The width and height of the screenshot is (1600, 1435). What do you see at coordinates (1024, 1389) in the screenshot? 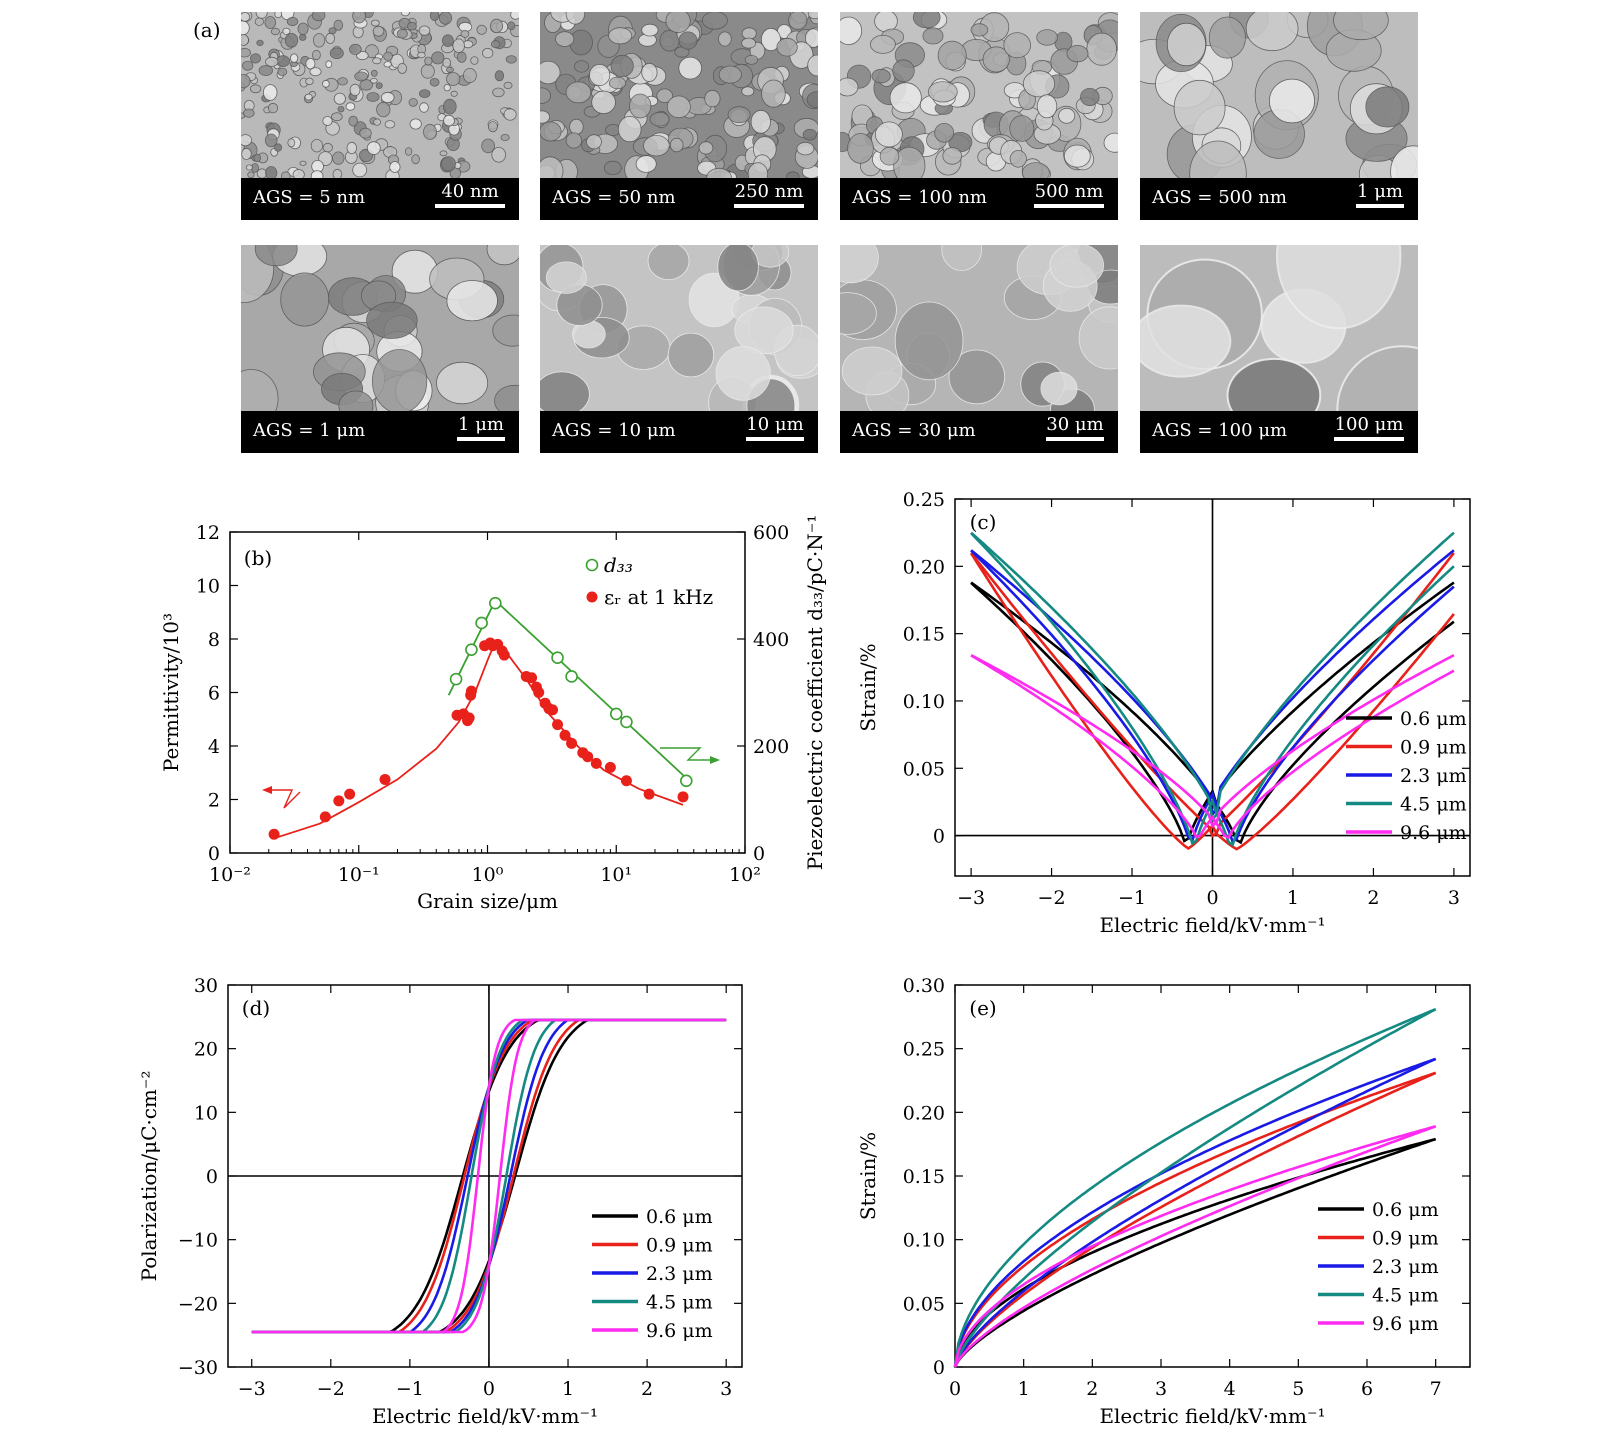
I see `x-tick-label-e: 1` at bounding box center [1024, 1389].